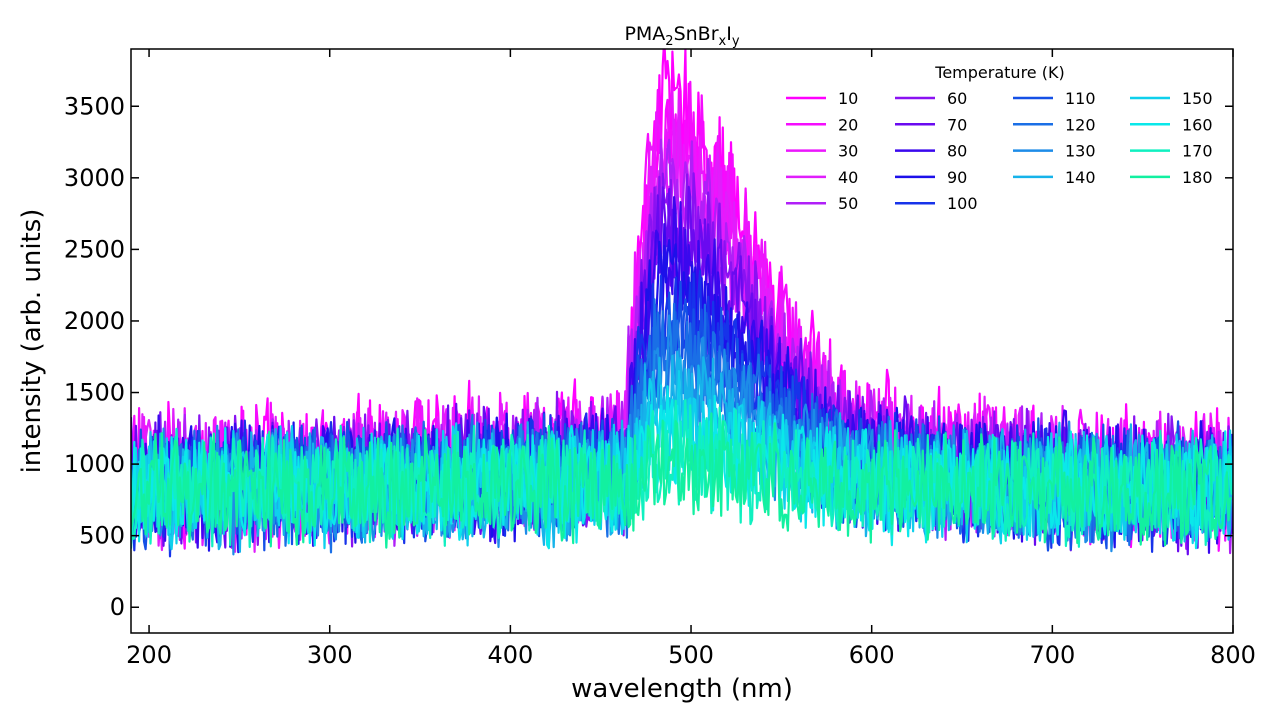 The width and height of the screenshot is (1280, 720). I want to click on y-tick-label: 2500, so click(94, 249).